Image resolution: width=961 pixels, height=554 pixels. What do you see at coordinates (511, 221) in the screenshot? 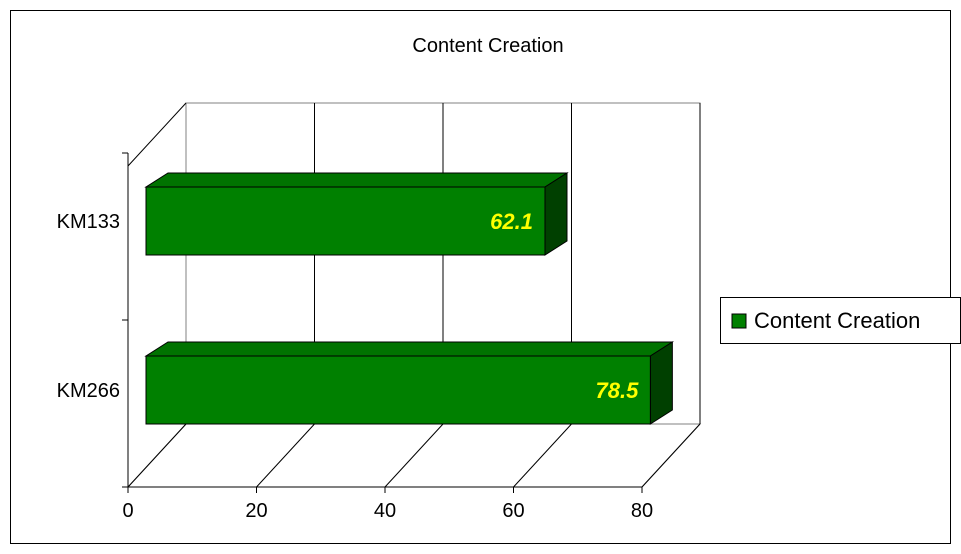
I see `data-label: 62.1` at bounding box center [511, 221].